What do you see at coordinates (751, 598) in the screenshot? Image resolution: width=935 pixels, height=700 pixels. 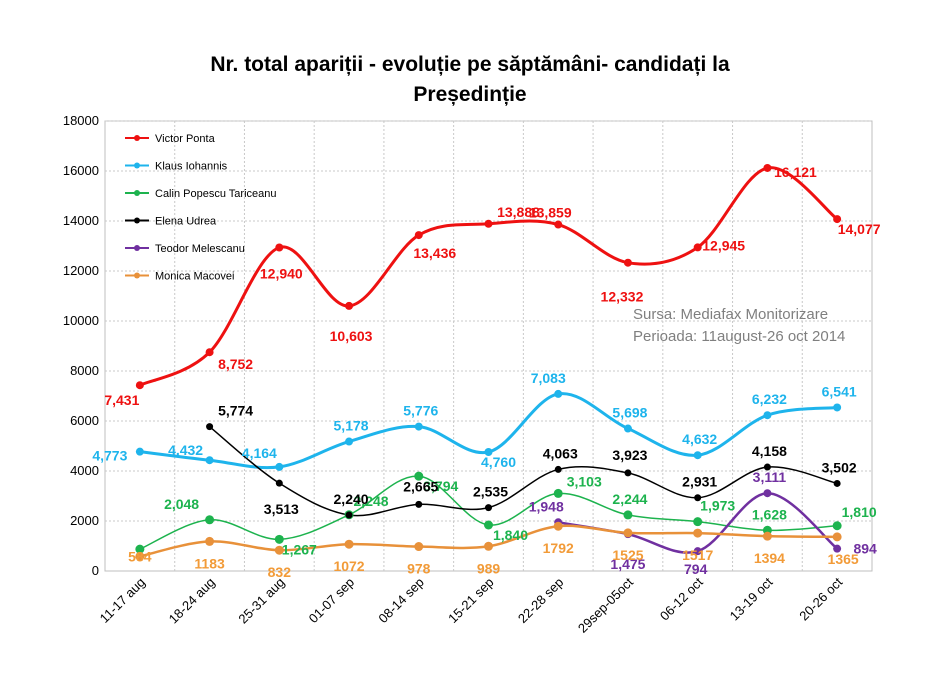 I see `x-tick-label: 13-19 oct` at bounding box center [751, 598].